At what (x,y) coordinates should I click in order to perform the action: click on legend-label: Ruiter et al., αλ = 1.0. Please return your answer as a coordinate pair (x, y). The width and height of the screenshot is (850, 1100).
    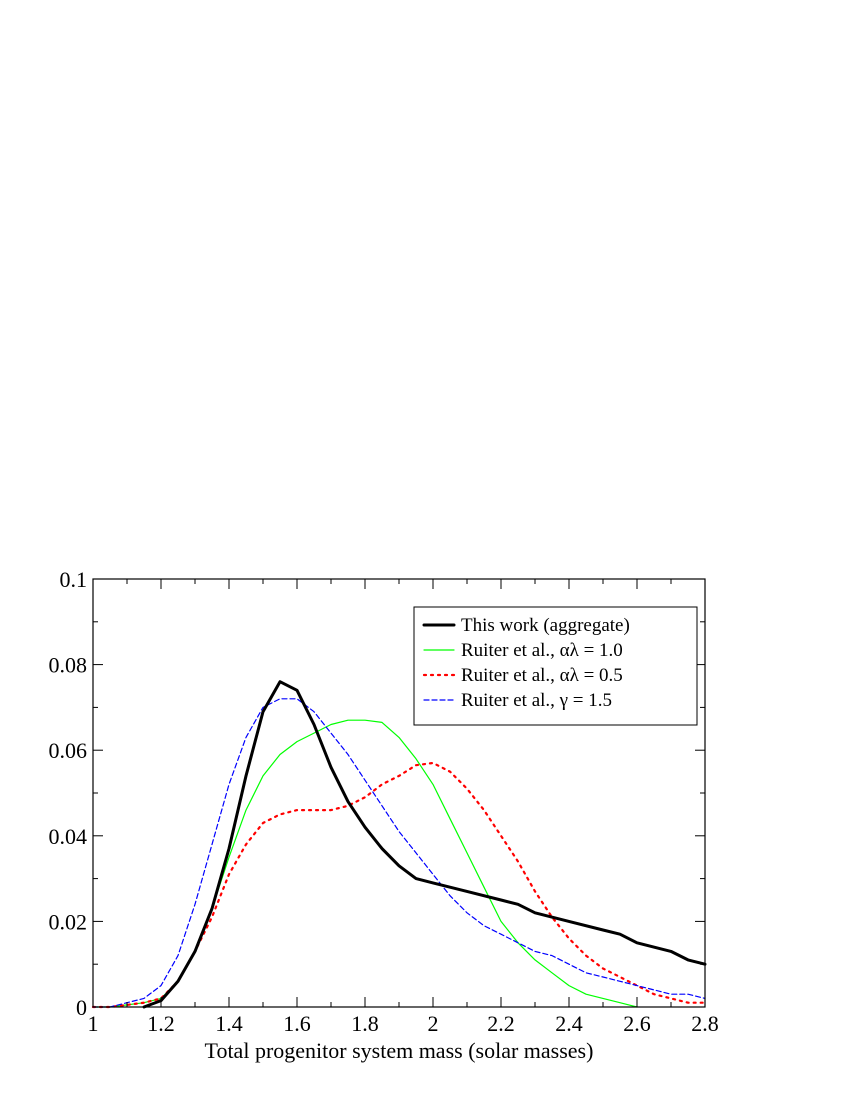
    Looking at the image, I should click on (542, 650).